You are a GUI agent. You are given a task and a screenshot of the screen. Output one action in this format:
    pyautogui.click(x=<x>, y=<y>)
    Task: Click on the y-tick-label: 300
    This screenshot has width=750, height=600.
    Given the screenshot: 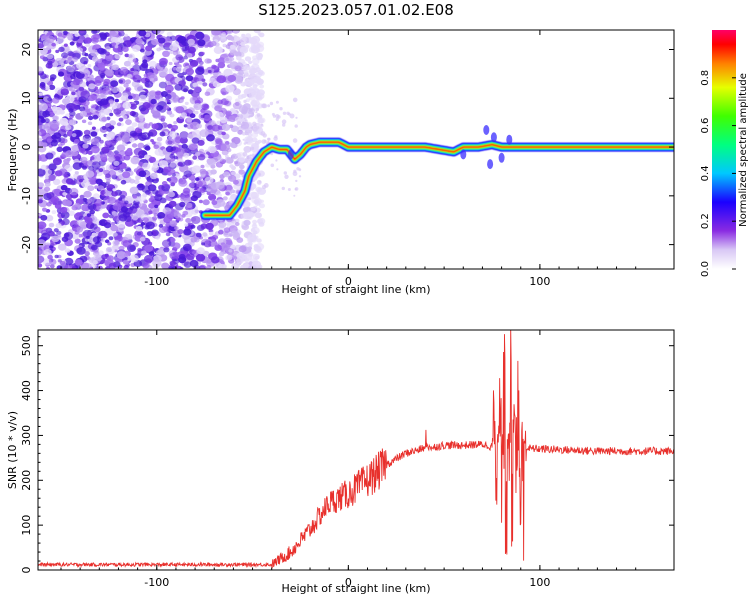 What is the action you would take?
    pyautogui.click(x=26, y=435)
    